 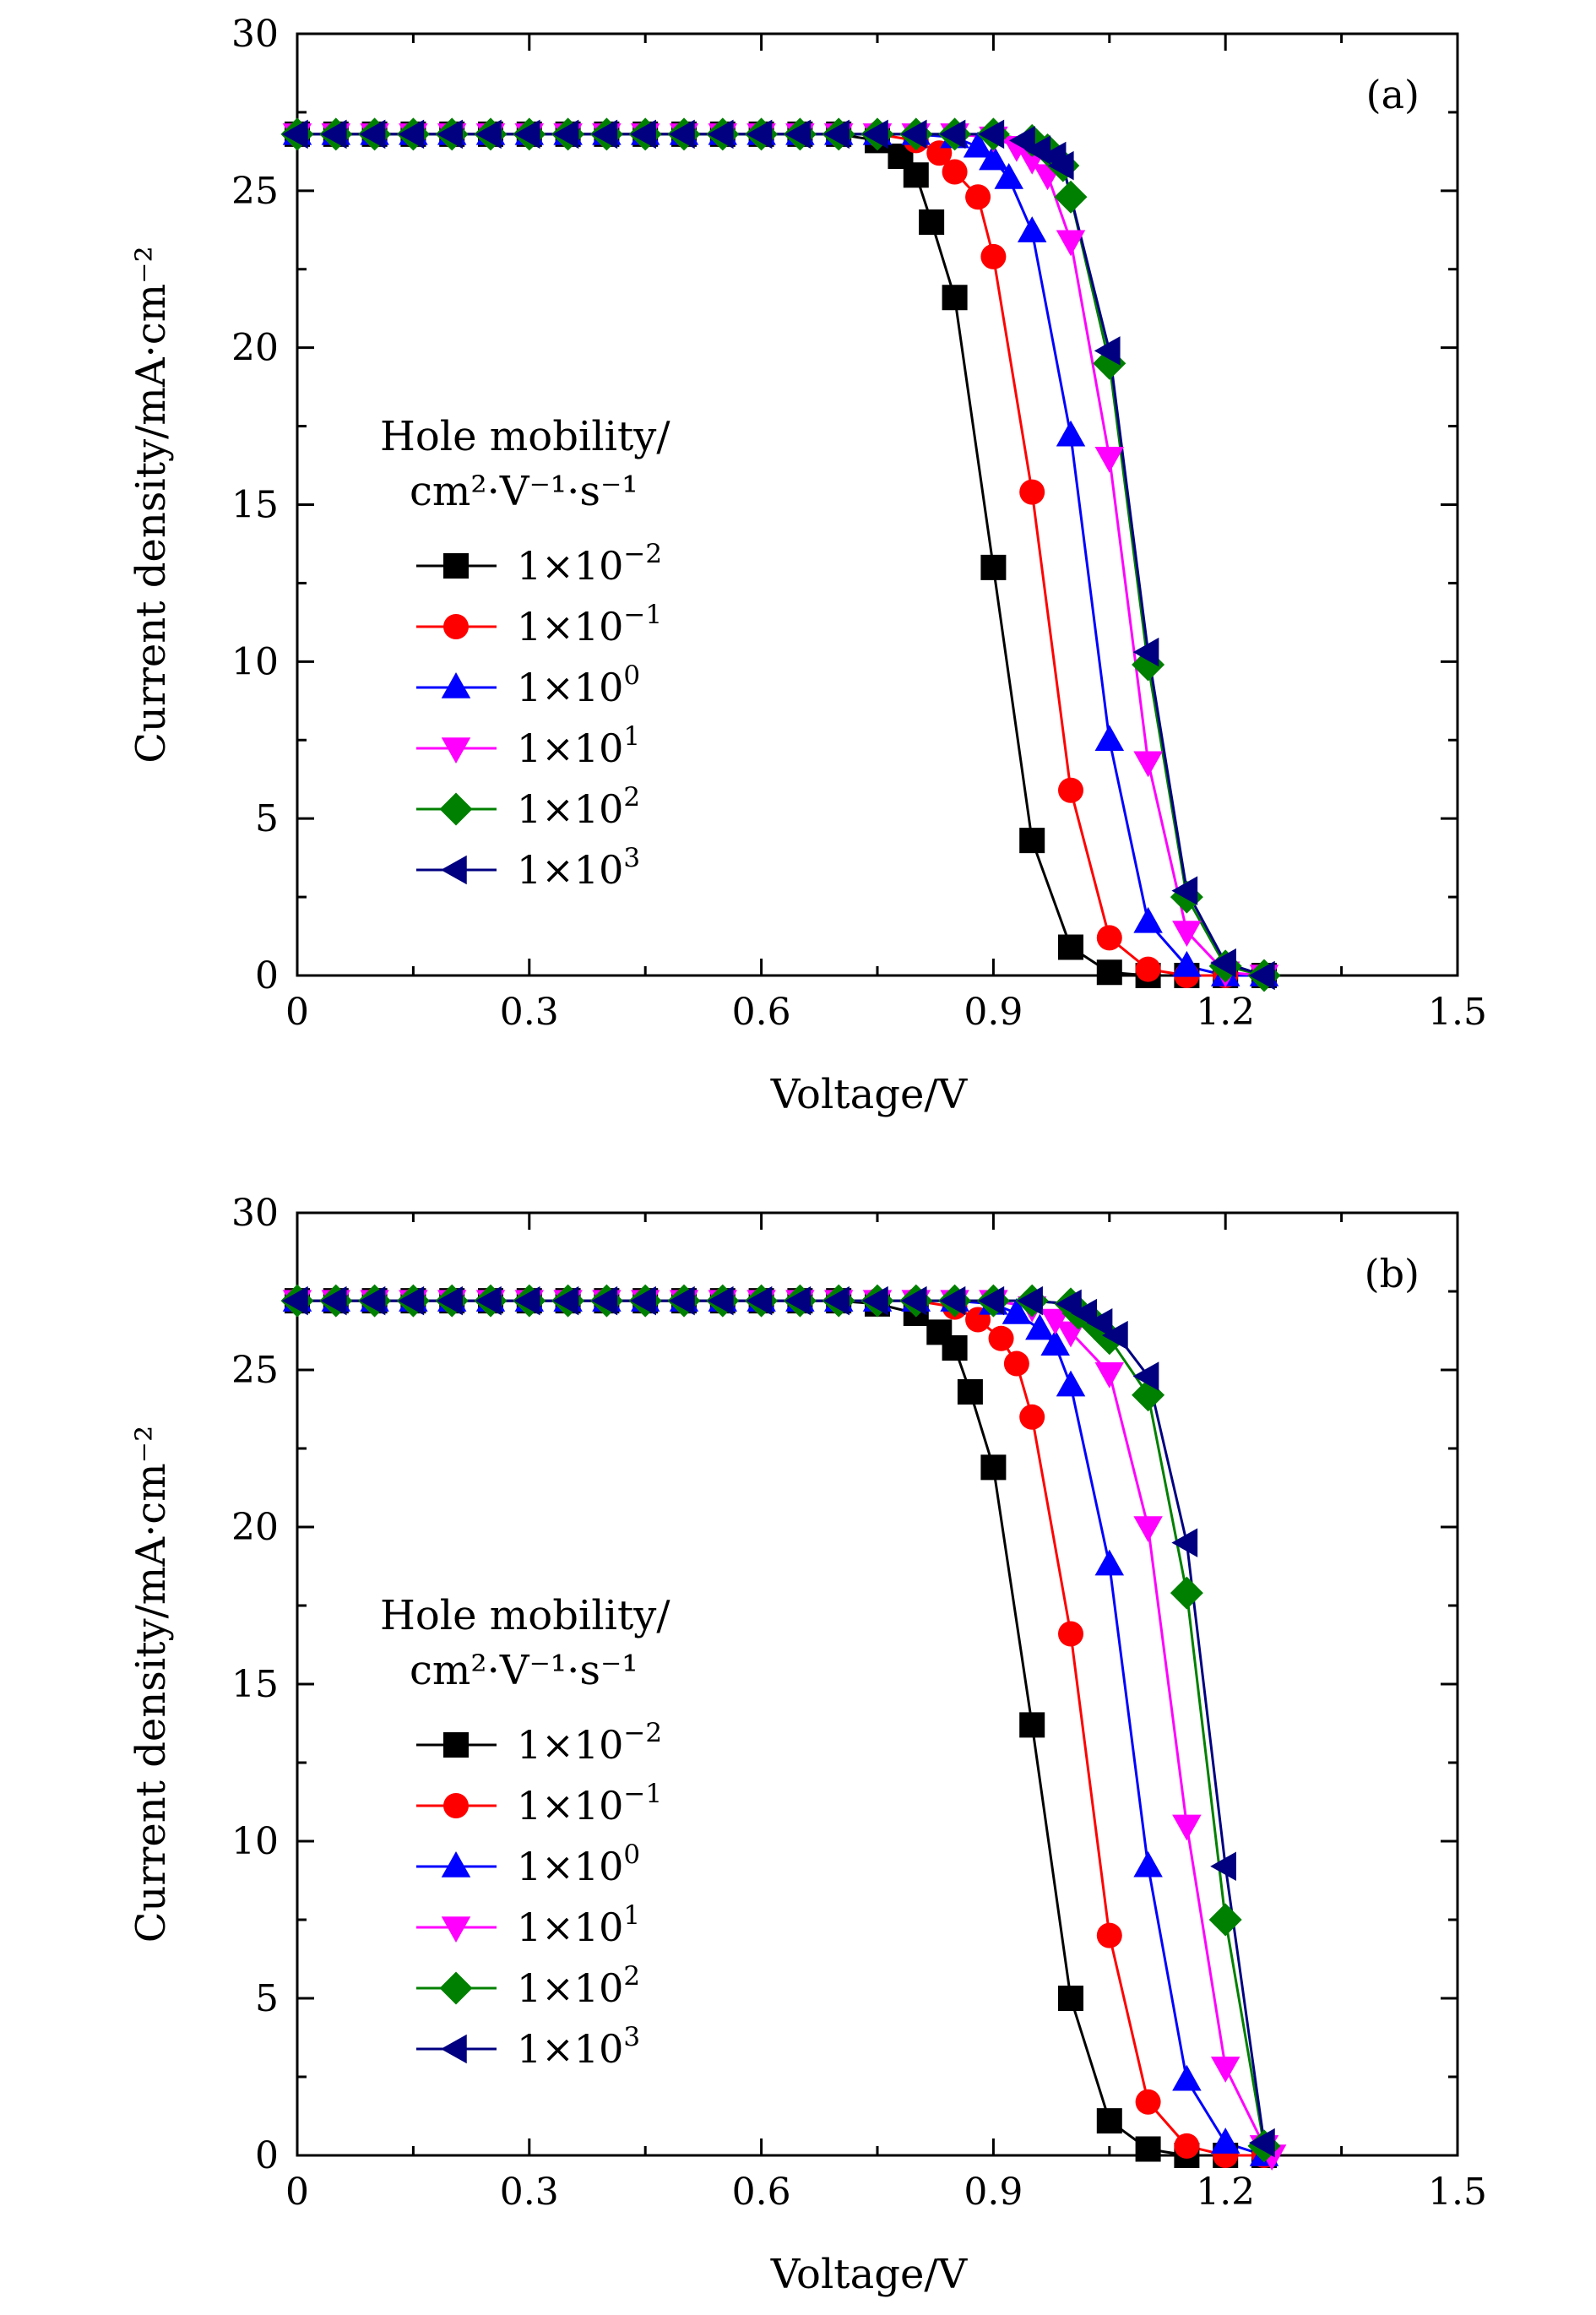 I want to click on legend-entry: 1×10−2, so click(x=539, y=1743).